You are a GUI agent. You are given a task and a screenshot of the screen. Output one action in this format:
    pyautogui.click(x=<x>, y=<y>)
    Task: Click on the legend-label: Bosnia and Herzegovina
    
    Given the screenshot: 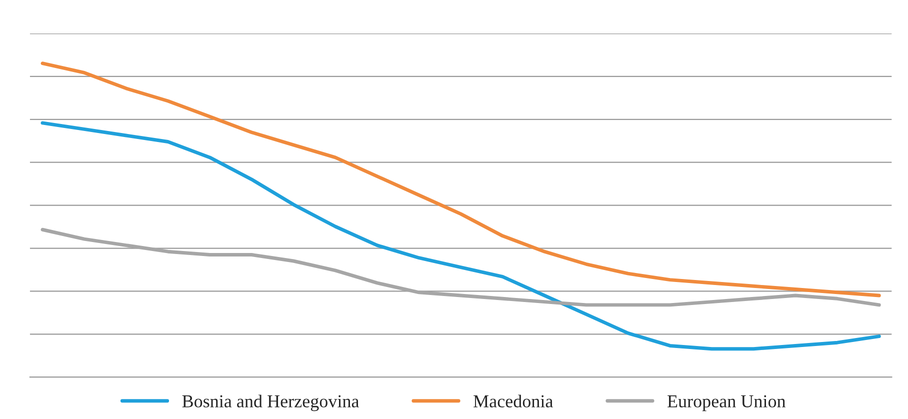 What is the action you would take?
    pyautogui.click(x=271, y=403)
    